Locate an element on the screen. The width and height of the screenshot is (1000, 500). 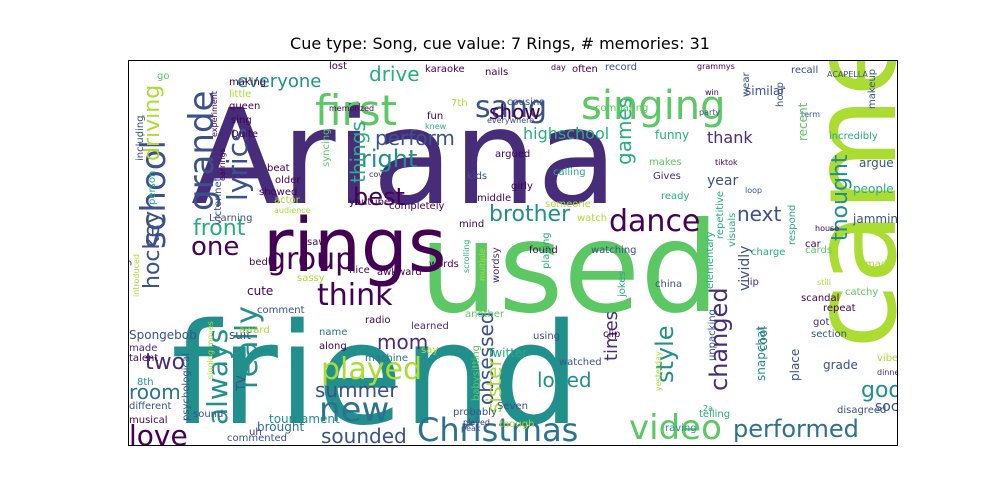
word-cool: cool is located at coordinates (763, 338).